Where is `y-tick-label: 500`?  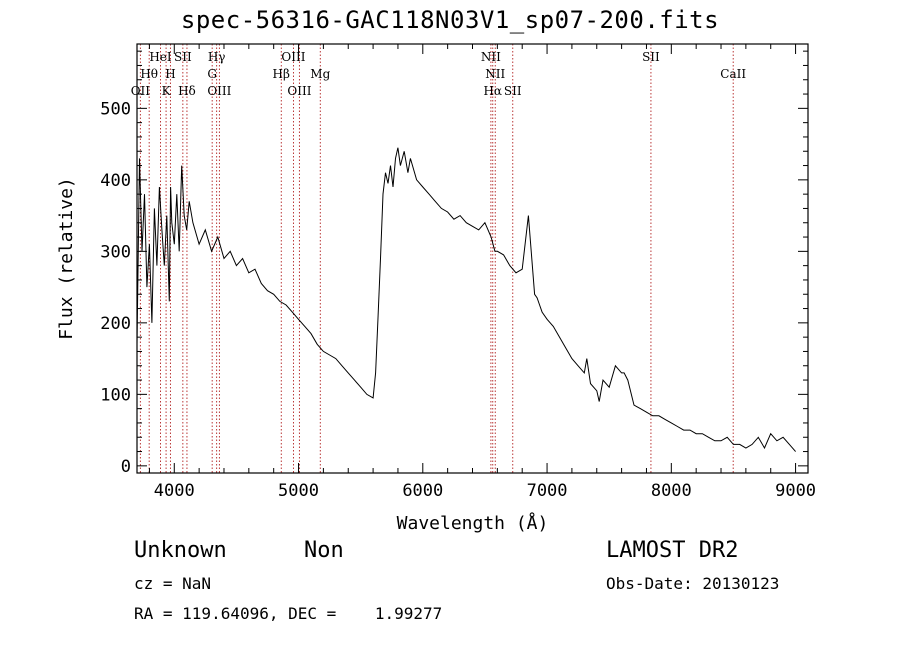 y-tick-label: 500 is located at coordinates (115, 109).